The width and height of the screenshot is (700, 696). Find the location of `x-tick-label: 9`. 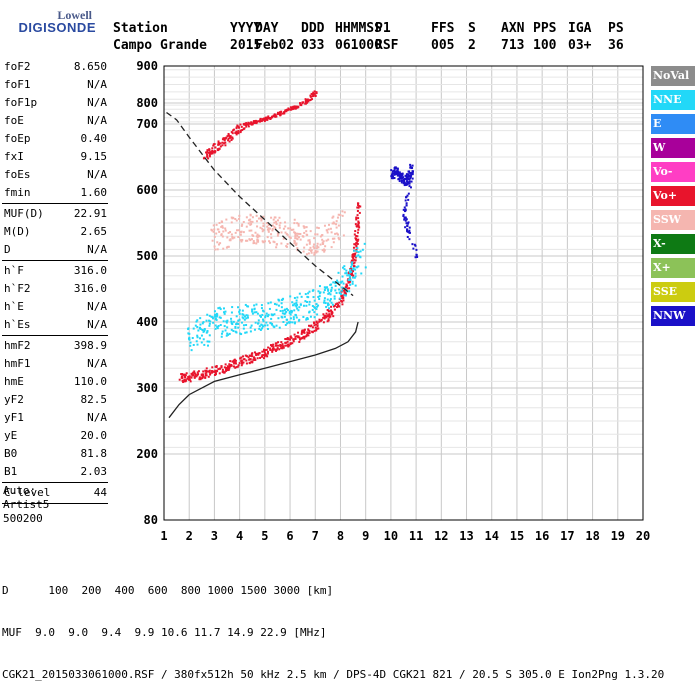

x-tick-label: 9 is located at coordinates (365, 536).